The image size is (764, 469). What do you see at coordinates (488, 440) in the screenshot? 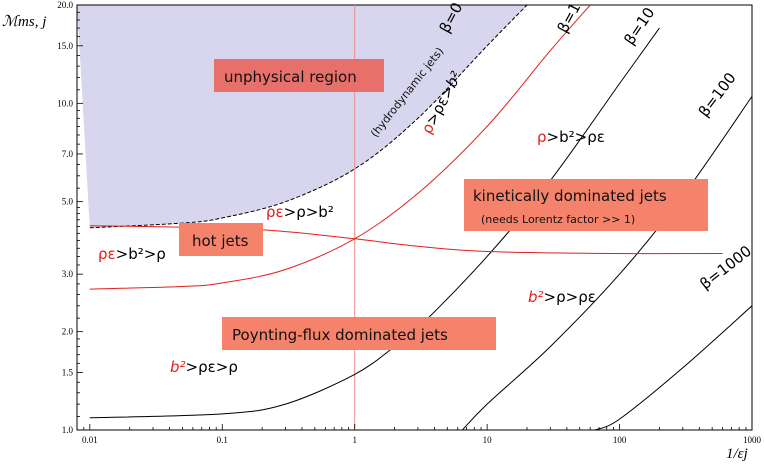
I see `x-tick-label: 10` at bounding box center [488, 440].